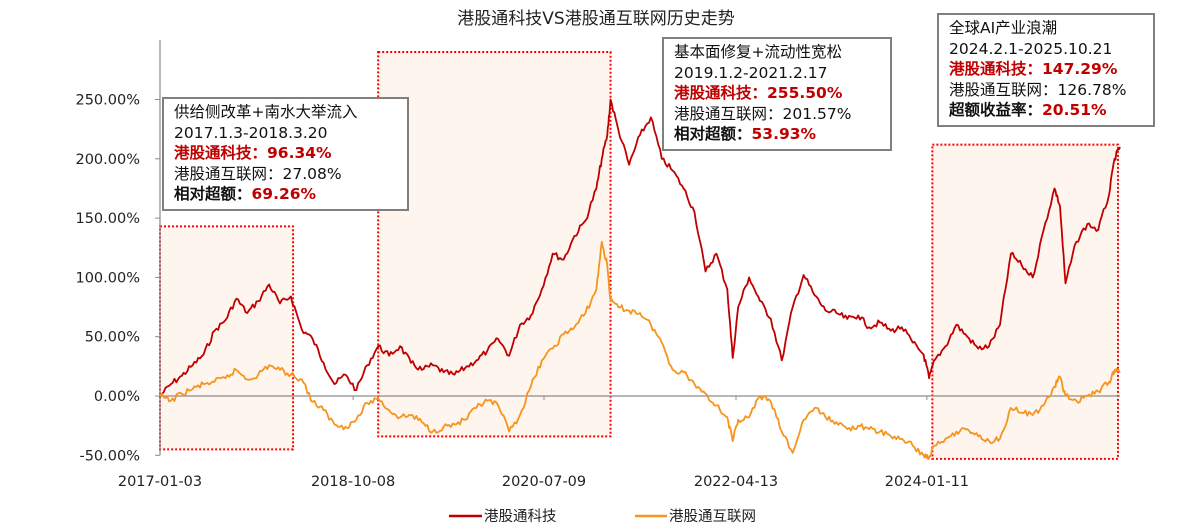  I want to click on annotation-internet-row: 港股通互联网：27.08%, so click(286, 174).